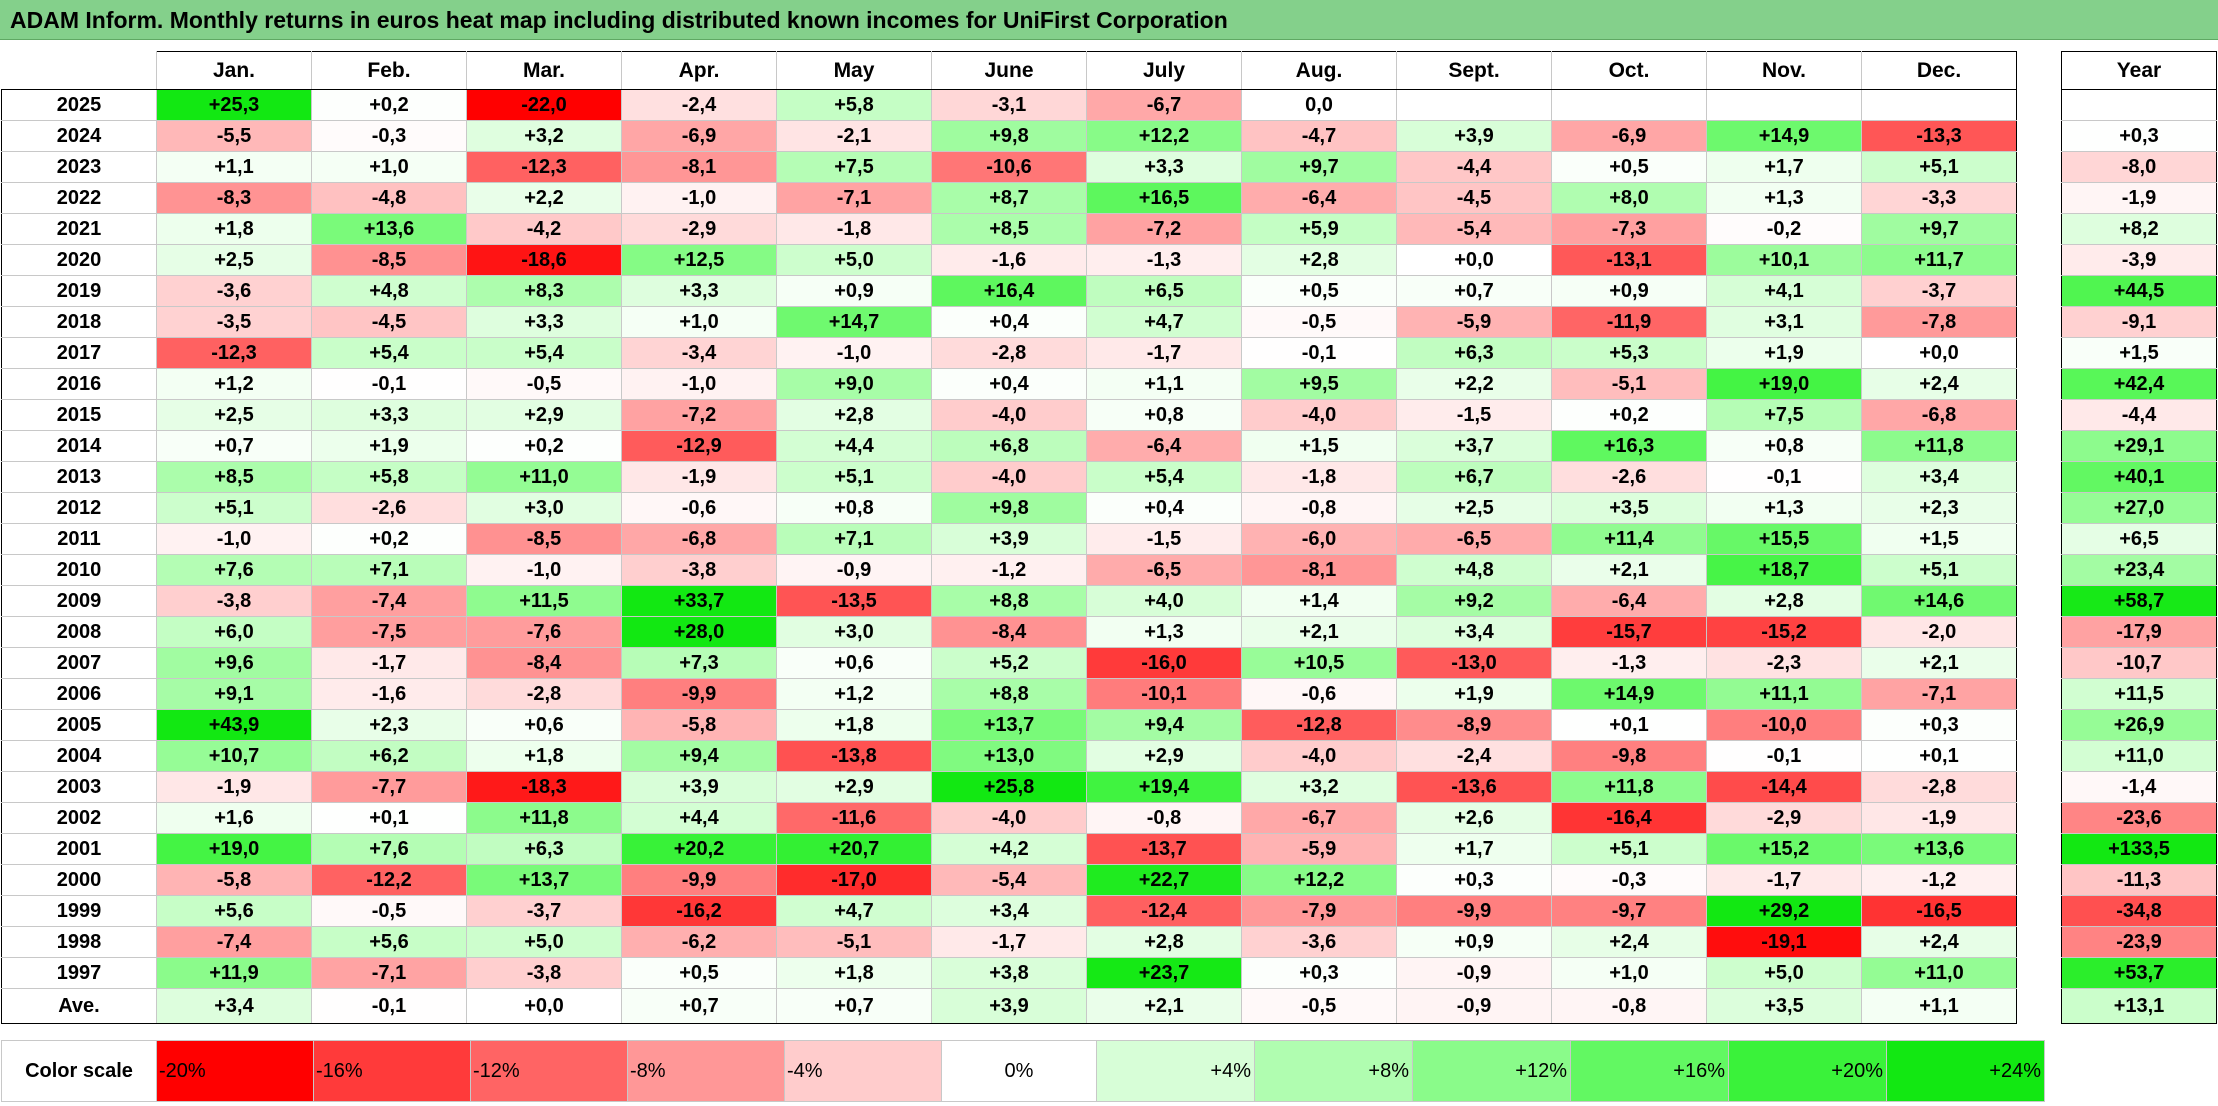  I want to click on heatmap-cell: +28,0, so click(699, 632).